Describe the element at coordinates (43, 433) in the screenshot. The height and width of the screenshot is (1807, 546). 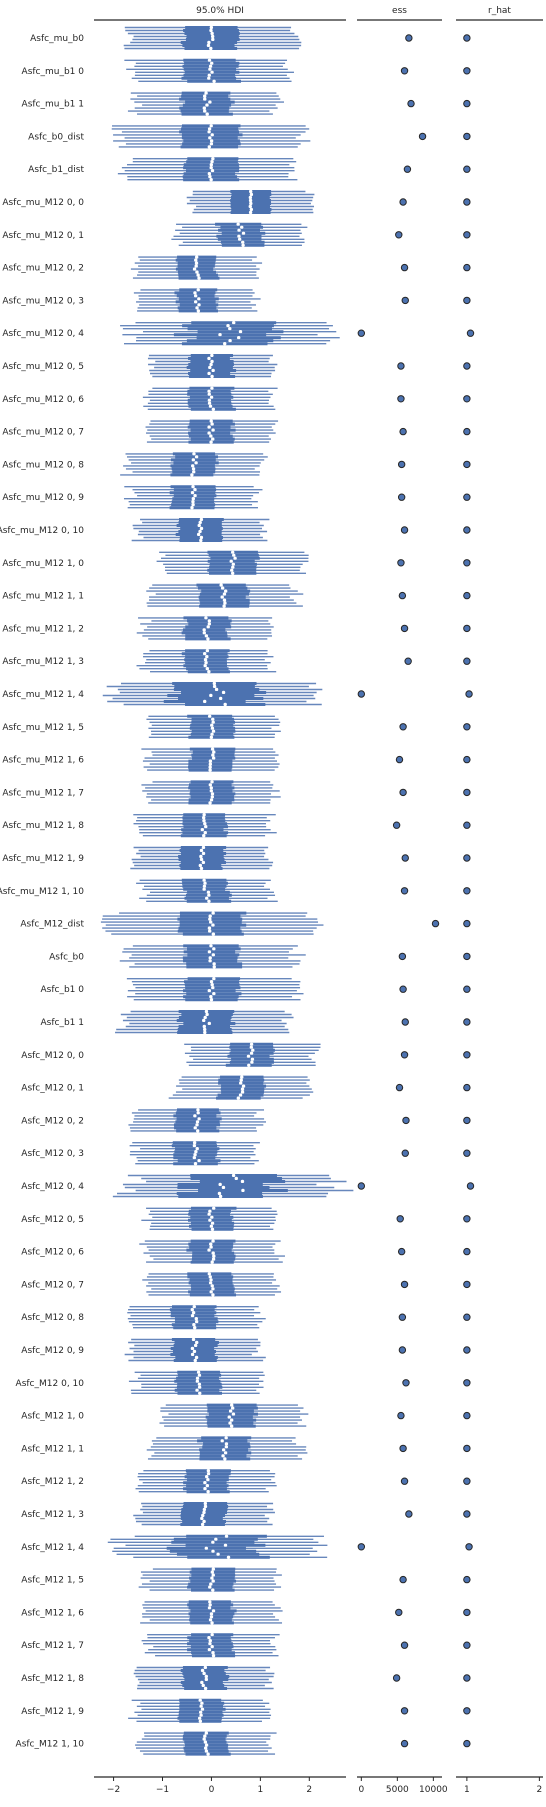
I see `row-label-12: Asfc_mu_M12 0, 7` at that location.